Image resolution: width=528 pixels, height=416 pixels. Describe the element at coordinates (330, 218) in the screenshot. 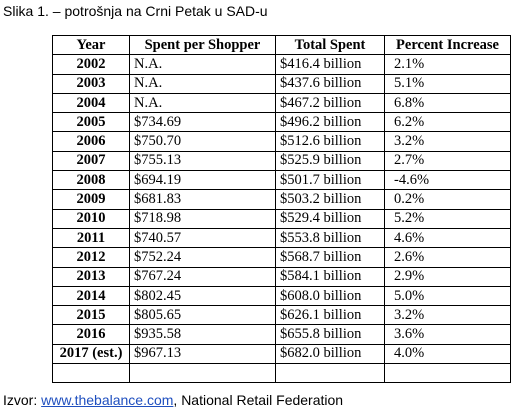

I see `cell-total-spent: $529.4 billion` at that location.